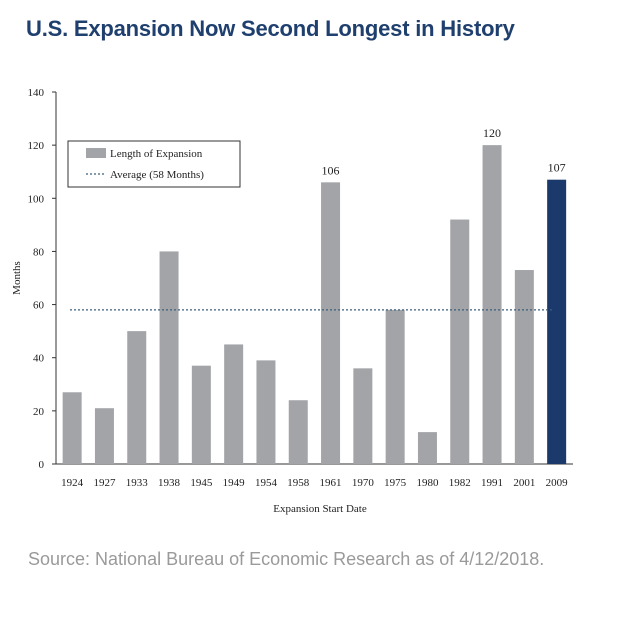 This screenshot has height=625, width=640. What do you see at coordinates (363, 416) in the screenshot?
I see `bar-1970` at bounding box center [363, 416].